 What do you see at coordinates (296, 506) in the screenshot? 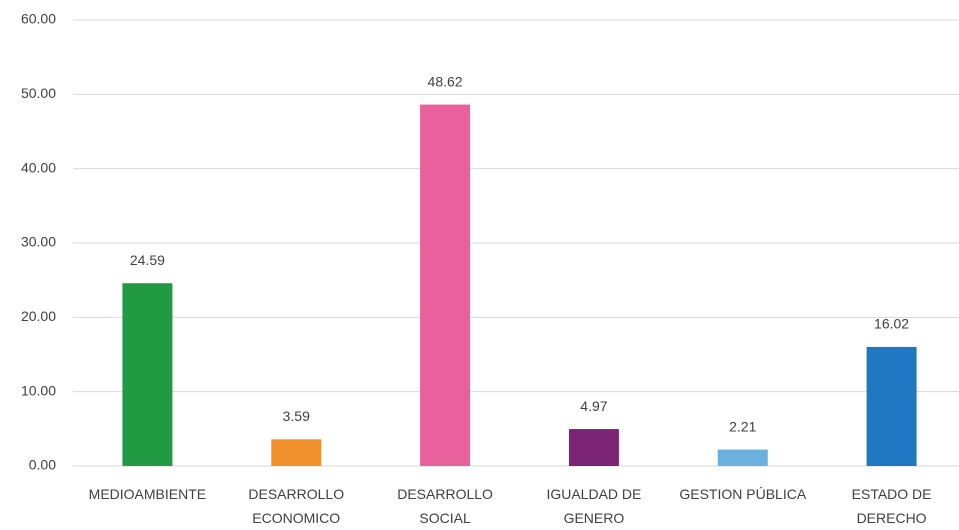
I see `x-tick-label: DESARROLLO ECONOMICO` at bounding box center [296, 506].